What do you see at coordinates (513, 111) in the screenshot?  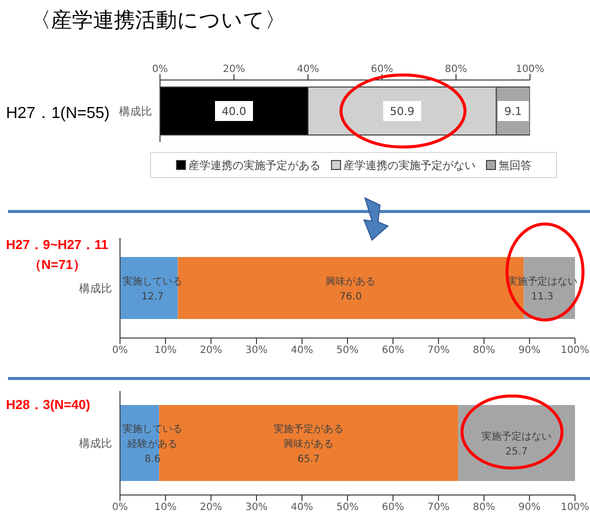 I see `data-label: 9.1` at bounding box center [513, 111].